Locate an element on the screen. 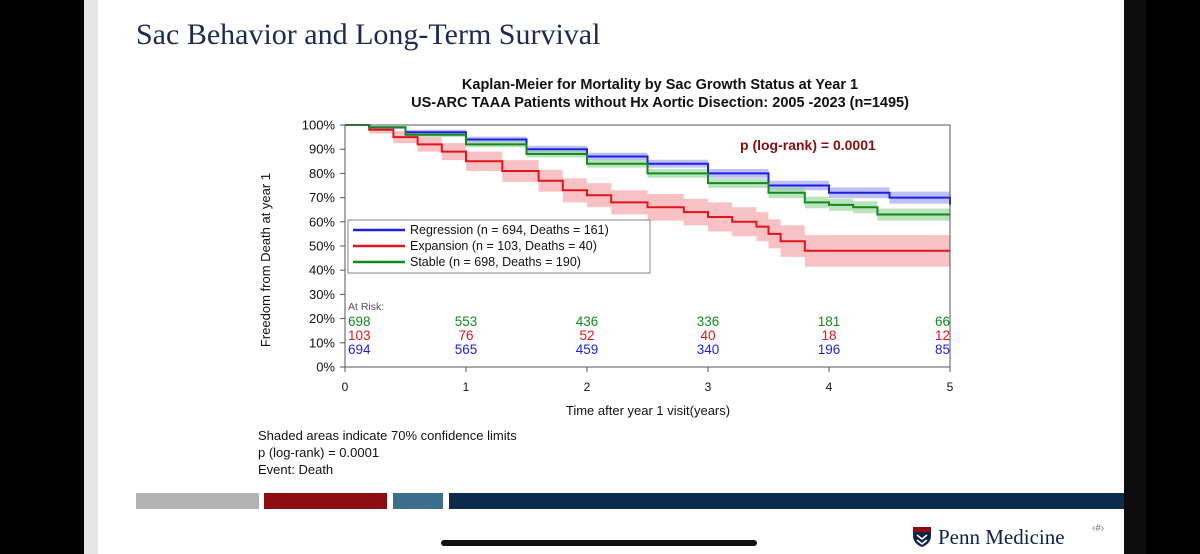  footnote-2: p (log-rank) = 0.0001 is located at coordinates (318, 452).